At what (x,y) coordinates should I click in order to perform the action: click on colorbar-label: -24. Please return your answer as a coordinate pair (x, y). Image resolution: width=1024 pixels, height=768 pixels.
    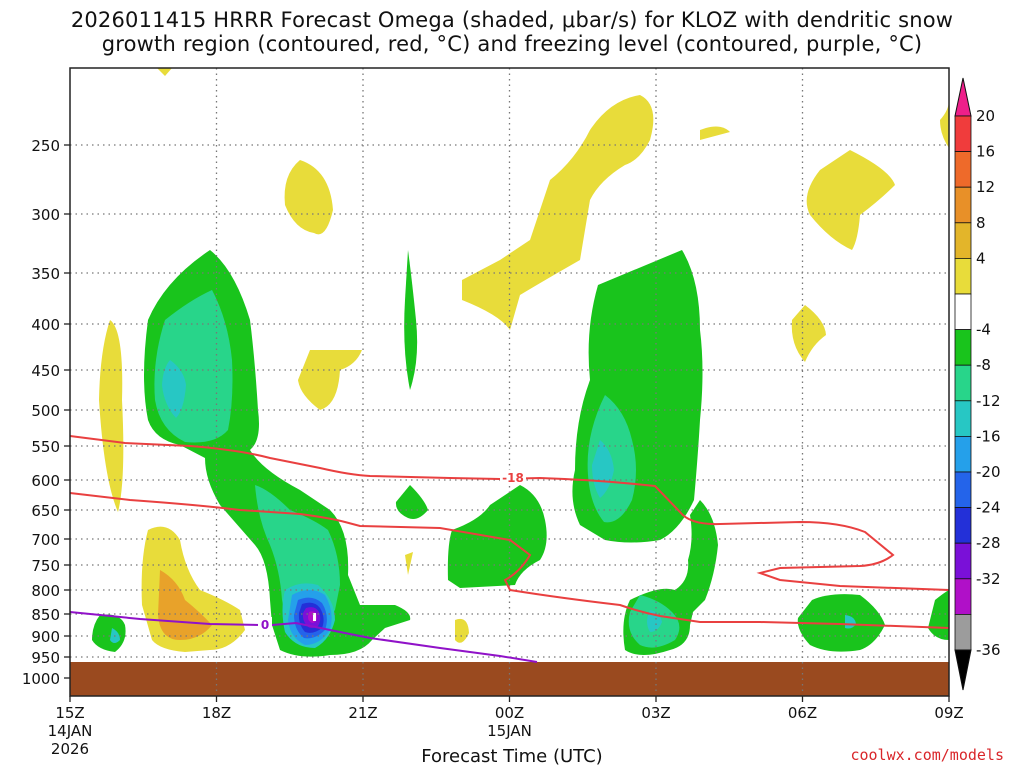
    Looking at the image, I should click on (988, 508).